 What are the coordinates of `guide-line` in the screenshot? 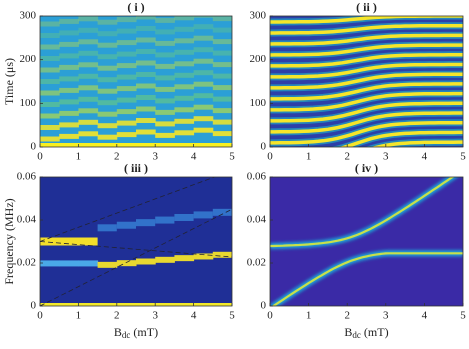 It's located at (128, 209).